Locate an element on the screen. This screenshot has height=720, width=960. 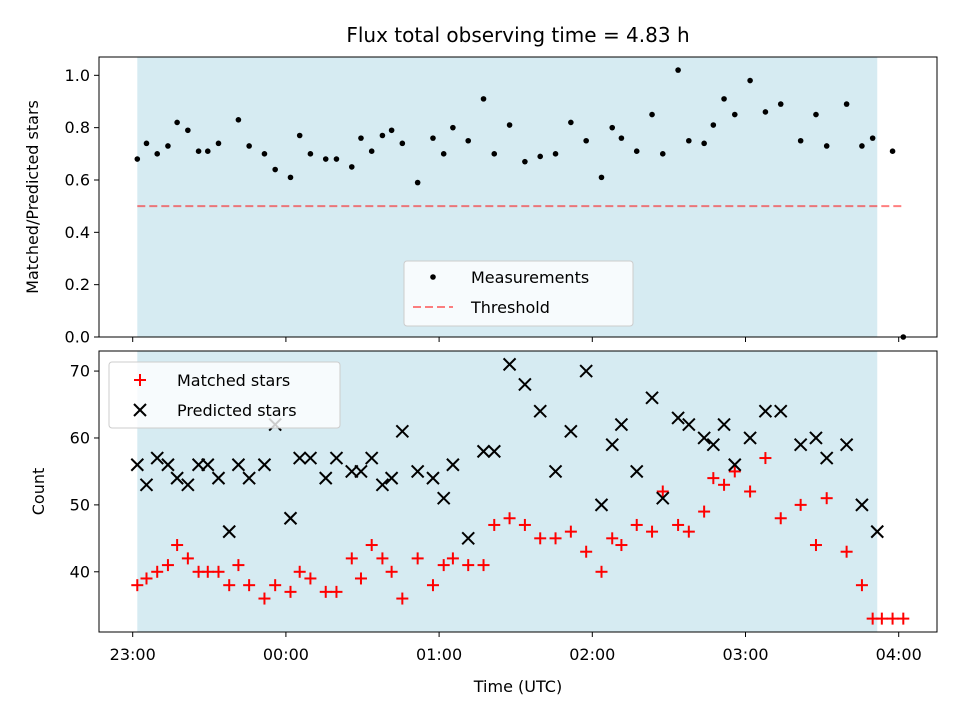
top-legend: Measurements Threshold is located at coordinates (518, 293).